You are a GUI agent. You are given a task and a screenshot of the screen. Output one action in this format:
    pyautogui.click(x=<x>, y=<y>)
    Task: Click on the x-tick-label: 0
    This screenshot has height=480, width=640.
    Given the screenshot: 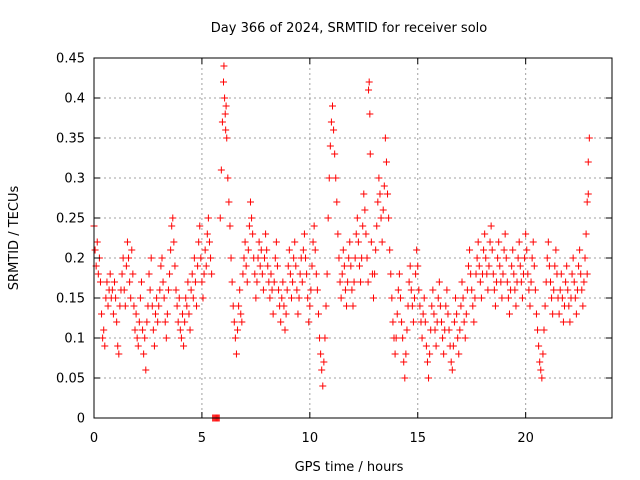 What is the action you would take?
    pyautogui.click(x=94, y=438)
    